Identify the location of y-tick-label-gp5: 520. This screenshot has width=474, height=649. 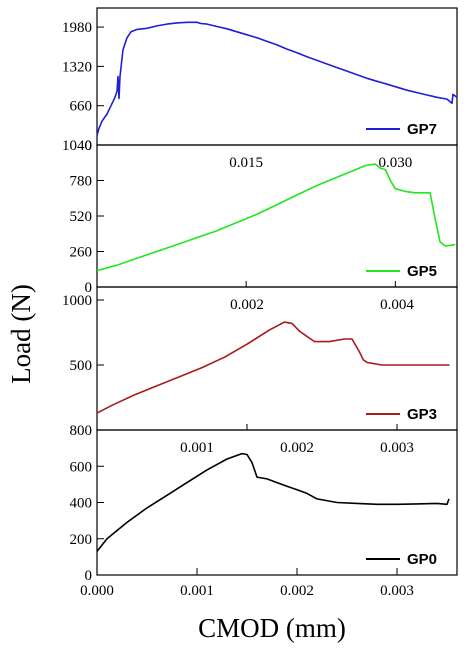
(81, 217).